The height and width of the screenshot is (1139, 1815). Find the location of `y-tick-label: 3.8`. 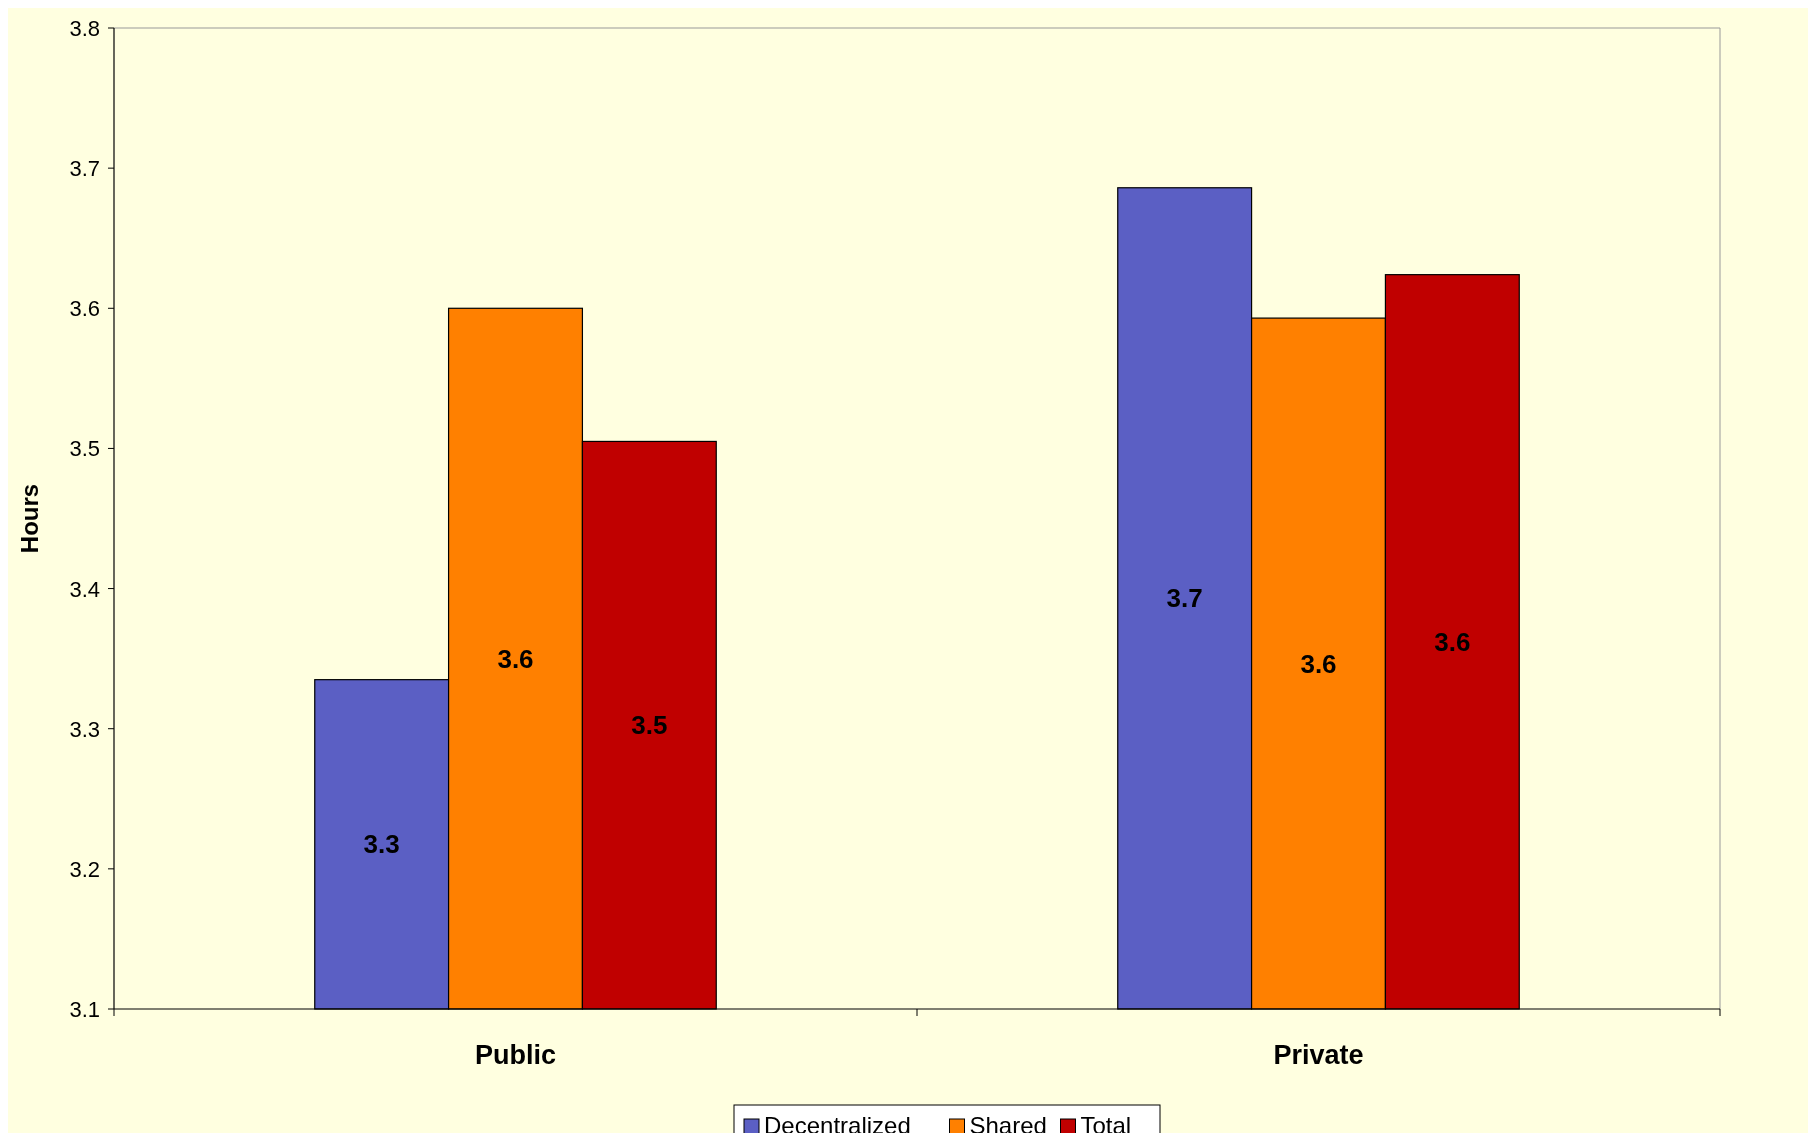

y-tick-label: 3.8 is located at coordinates (84, 28).